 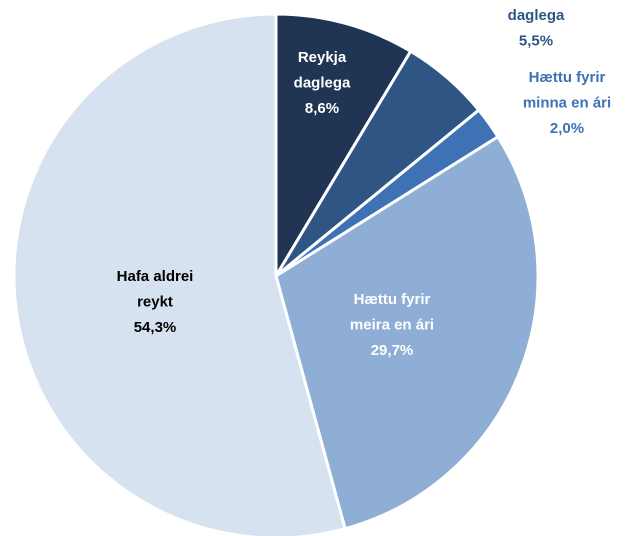 I want to click on slice-label: meira en ári, so click(x=392, y=324).